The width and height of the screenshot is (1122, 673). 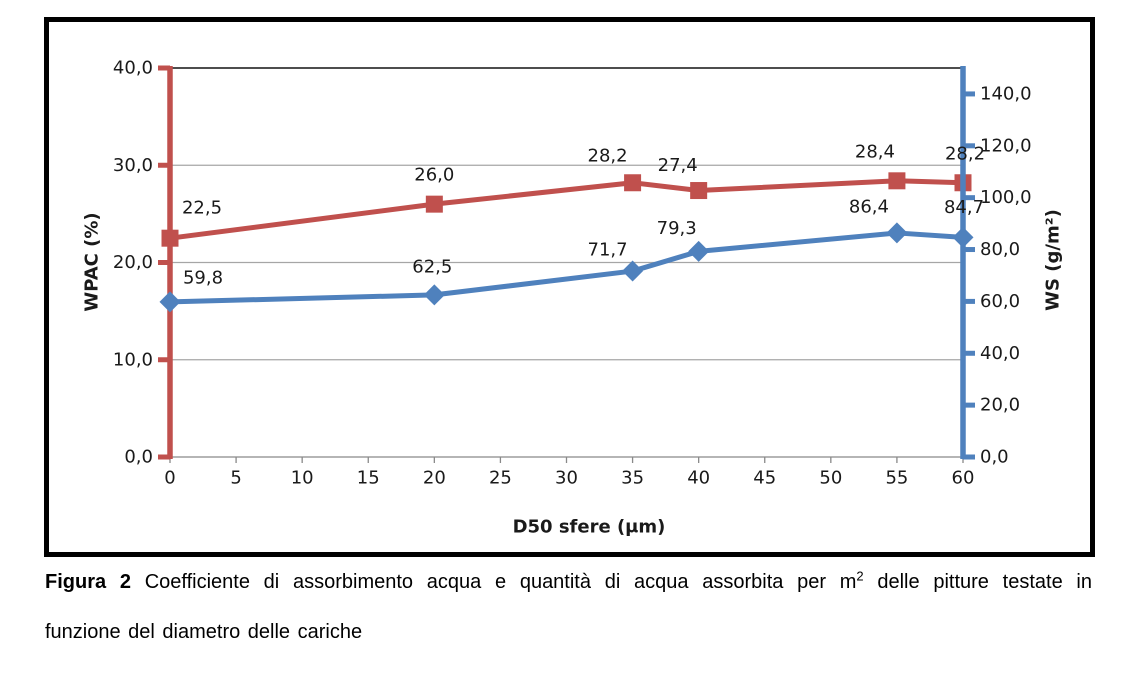 What do you see at coordinates (434, 478) in the screenshot?
I see `x-axis-tick-label: 20` at bounding box center [434, 478].